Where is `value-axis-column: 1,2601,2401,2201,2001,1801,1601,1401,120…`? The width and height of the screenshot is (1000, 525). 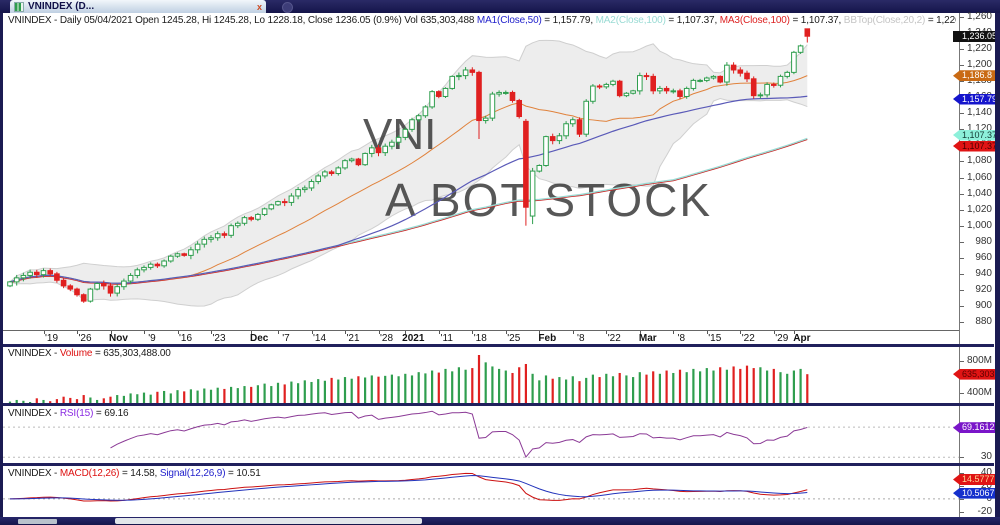 value-axis-column: 1,2601,2401,2201,2001,1801,1601,1401,120… is located at coordinates (974, 264).